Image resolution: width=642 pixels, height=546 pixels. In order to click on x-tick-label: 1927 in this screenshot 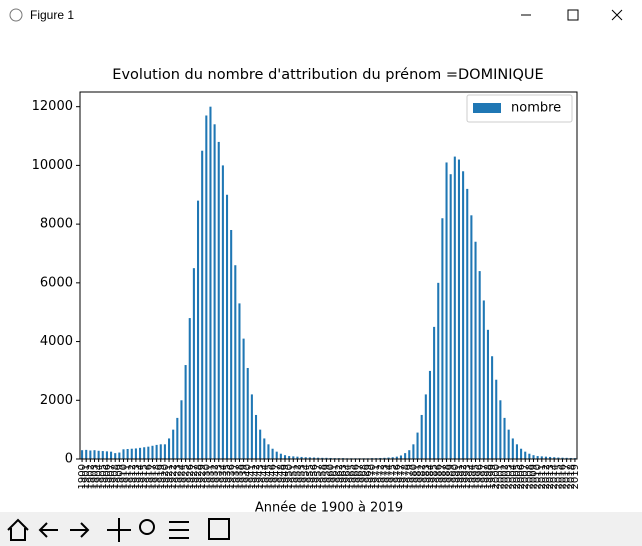, I will do `click(194, 476)`.